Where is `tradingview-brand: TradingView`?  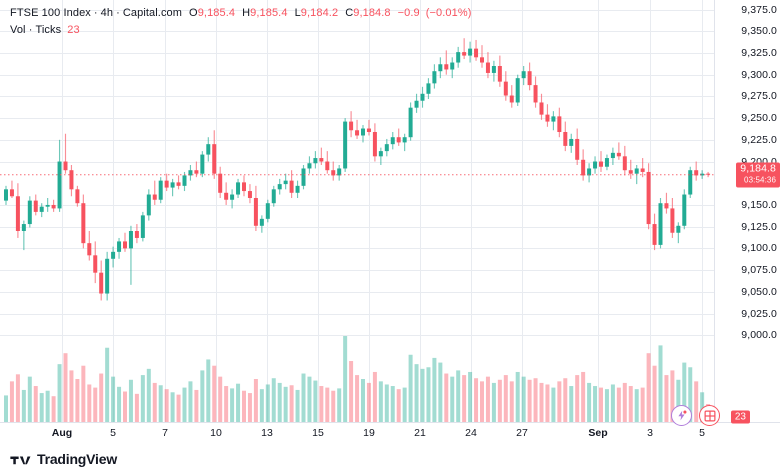
tradingview-brand: TradingView is located at coordinates (63, 459).